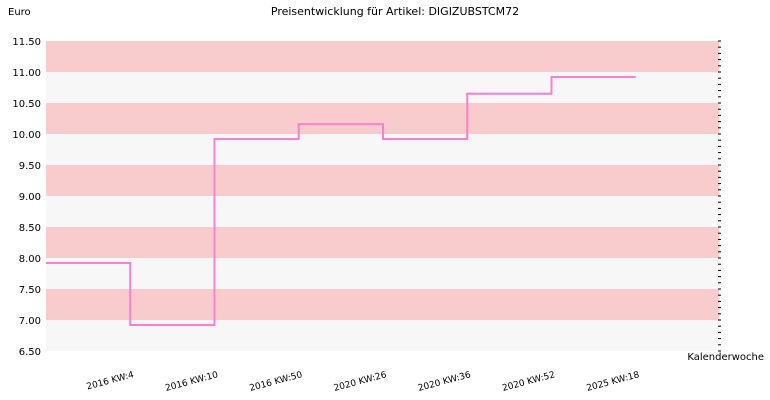  I want to click on x-tick-label: 2016 KW:10, so click(191, 382).